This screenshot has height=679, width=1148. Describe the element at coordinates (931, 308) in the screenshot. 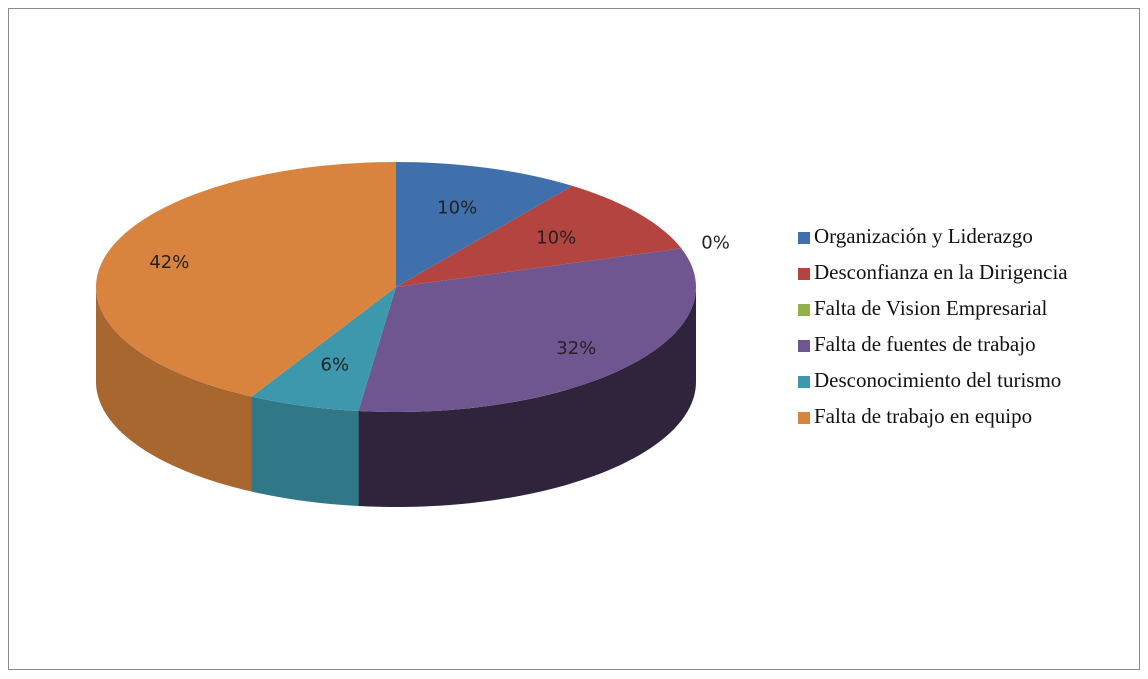

I see `legend-label: Falta de Vision Empresarial` at that location.